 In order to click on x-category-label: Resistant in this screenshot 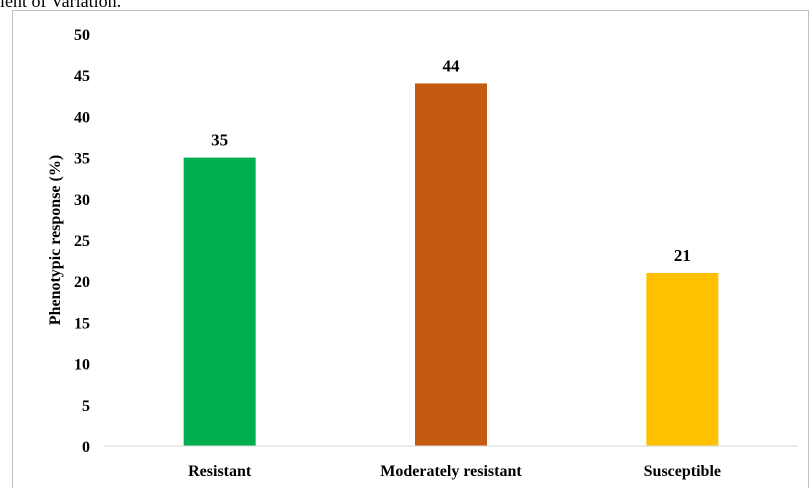, I will do `click(220, 471)`.